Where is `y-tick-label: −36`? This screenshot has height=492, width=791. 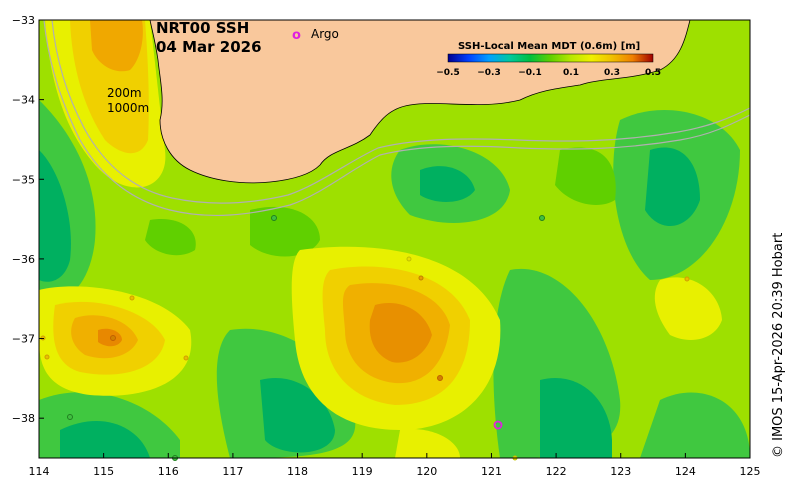 y-tick-label: −36 is located at coordinates (23, 259).